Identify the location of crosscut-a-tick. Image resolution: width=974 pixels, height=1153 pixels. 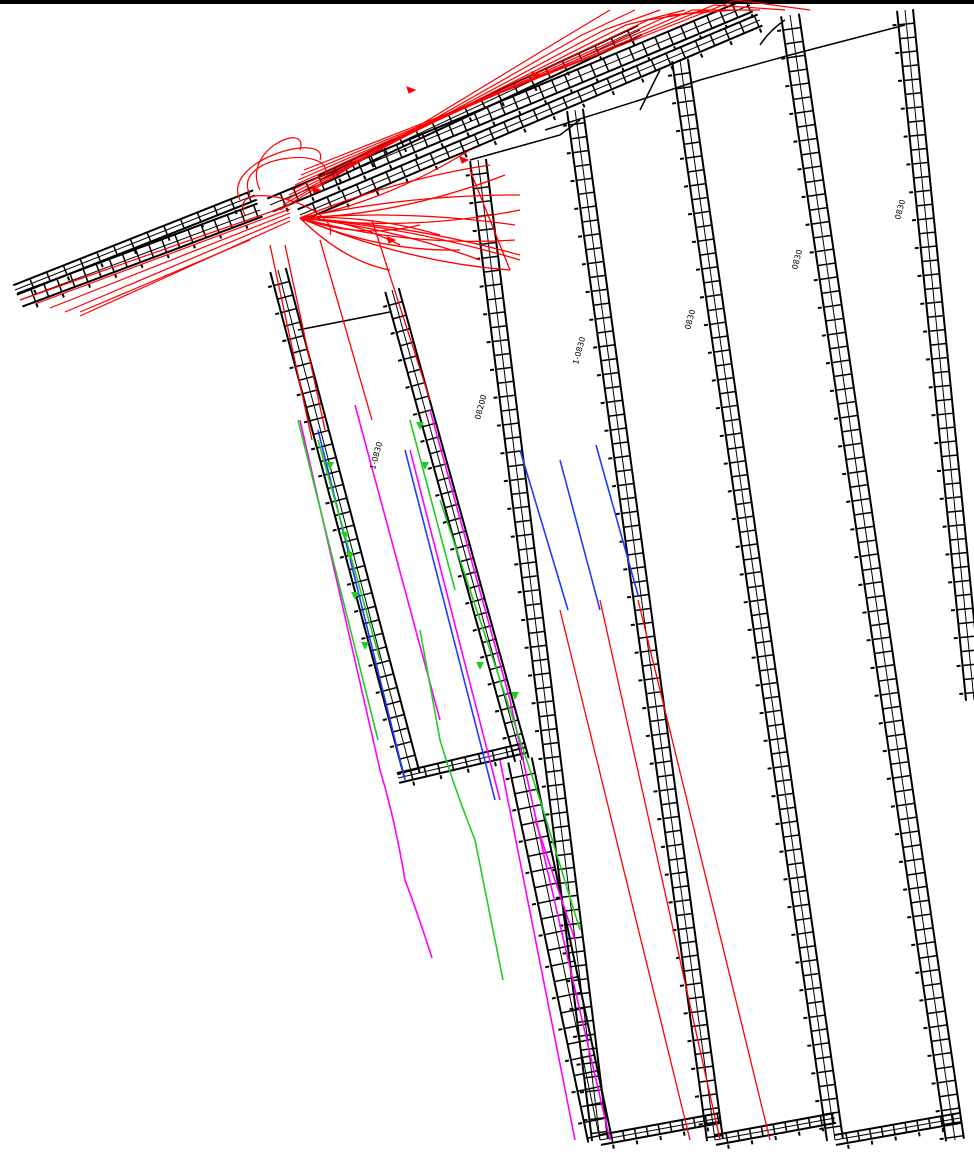
(414, 783).